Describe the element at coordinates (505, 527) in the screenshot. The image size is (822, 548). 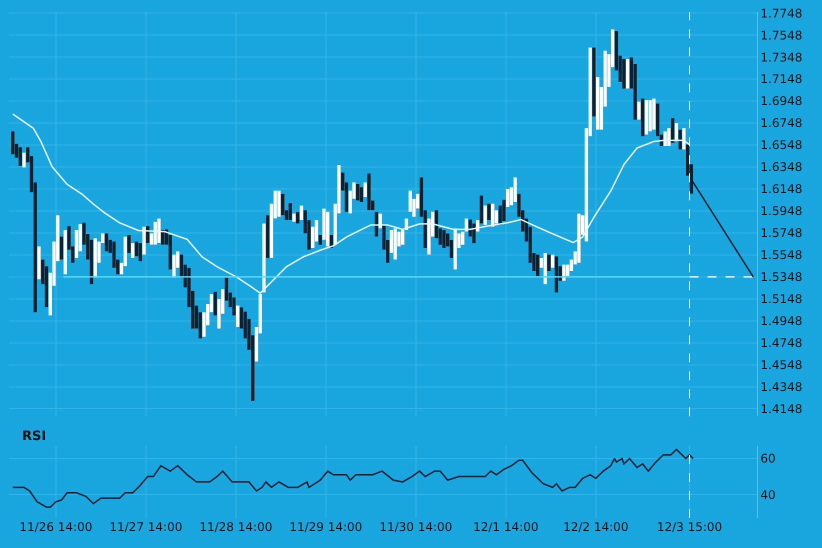
I see `x-tick-label: 12/1 14:00` at that location.